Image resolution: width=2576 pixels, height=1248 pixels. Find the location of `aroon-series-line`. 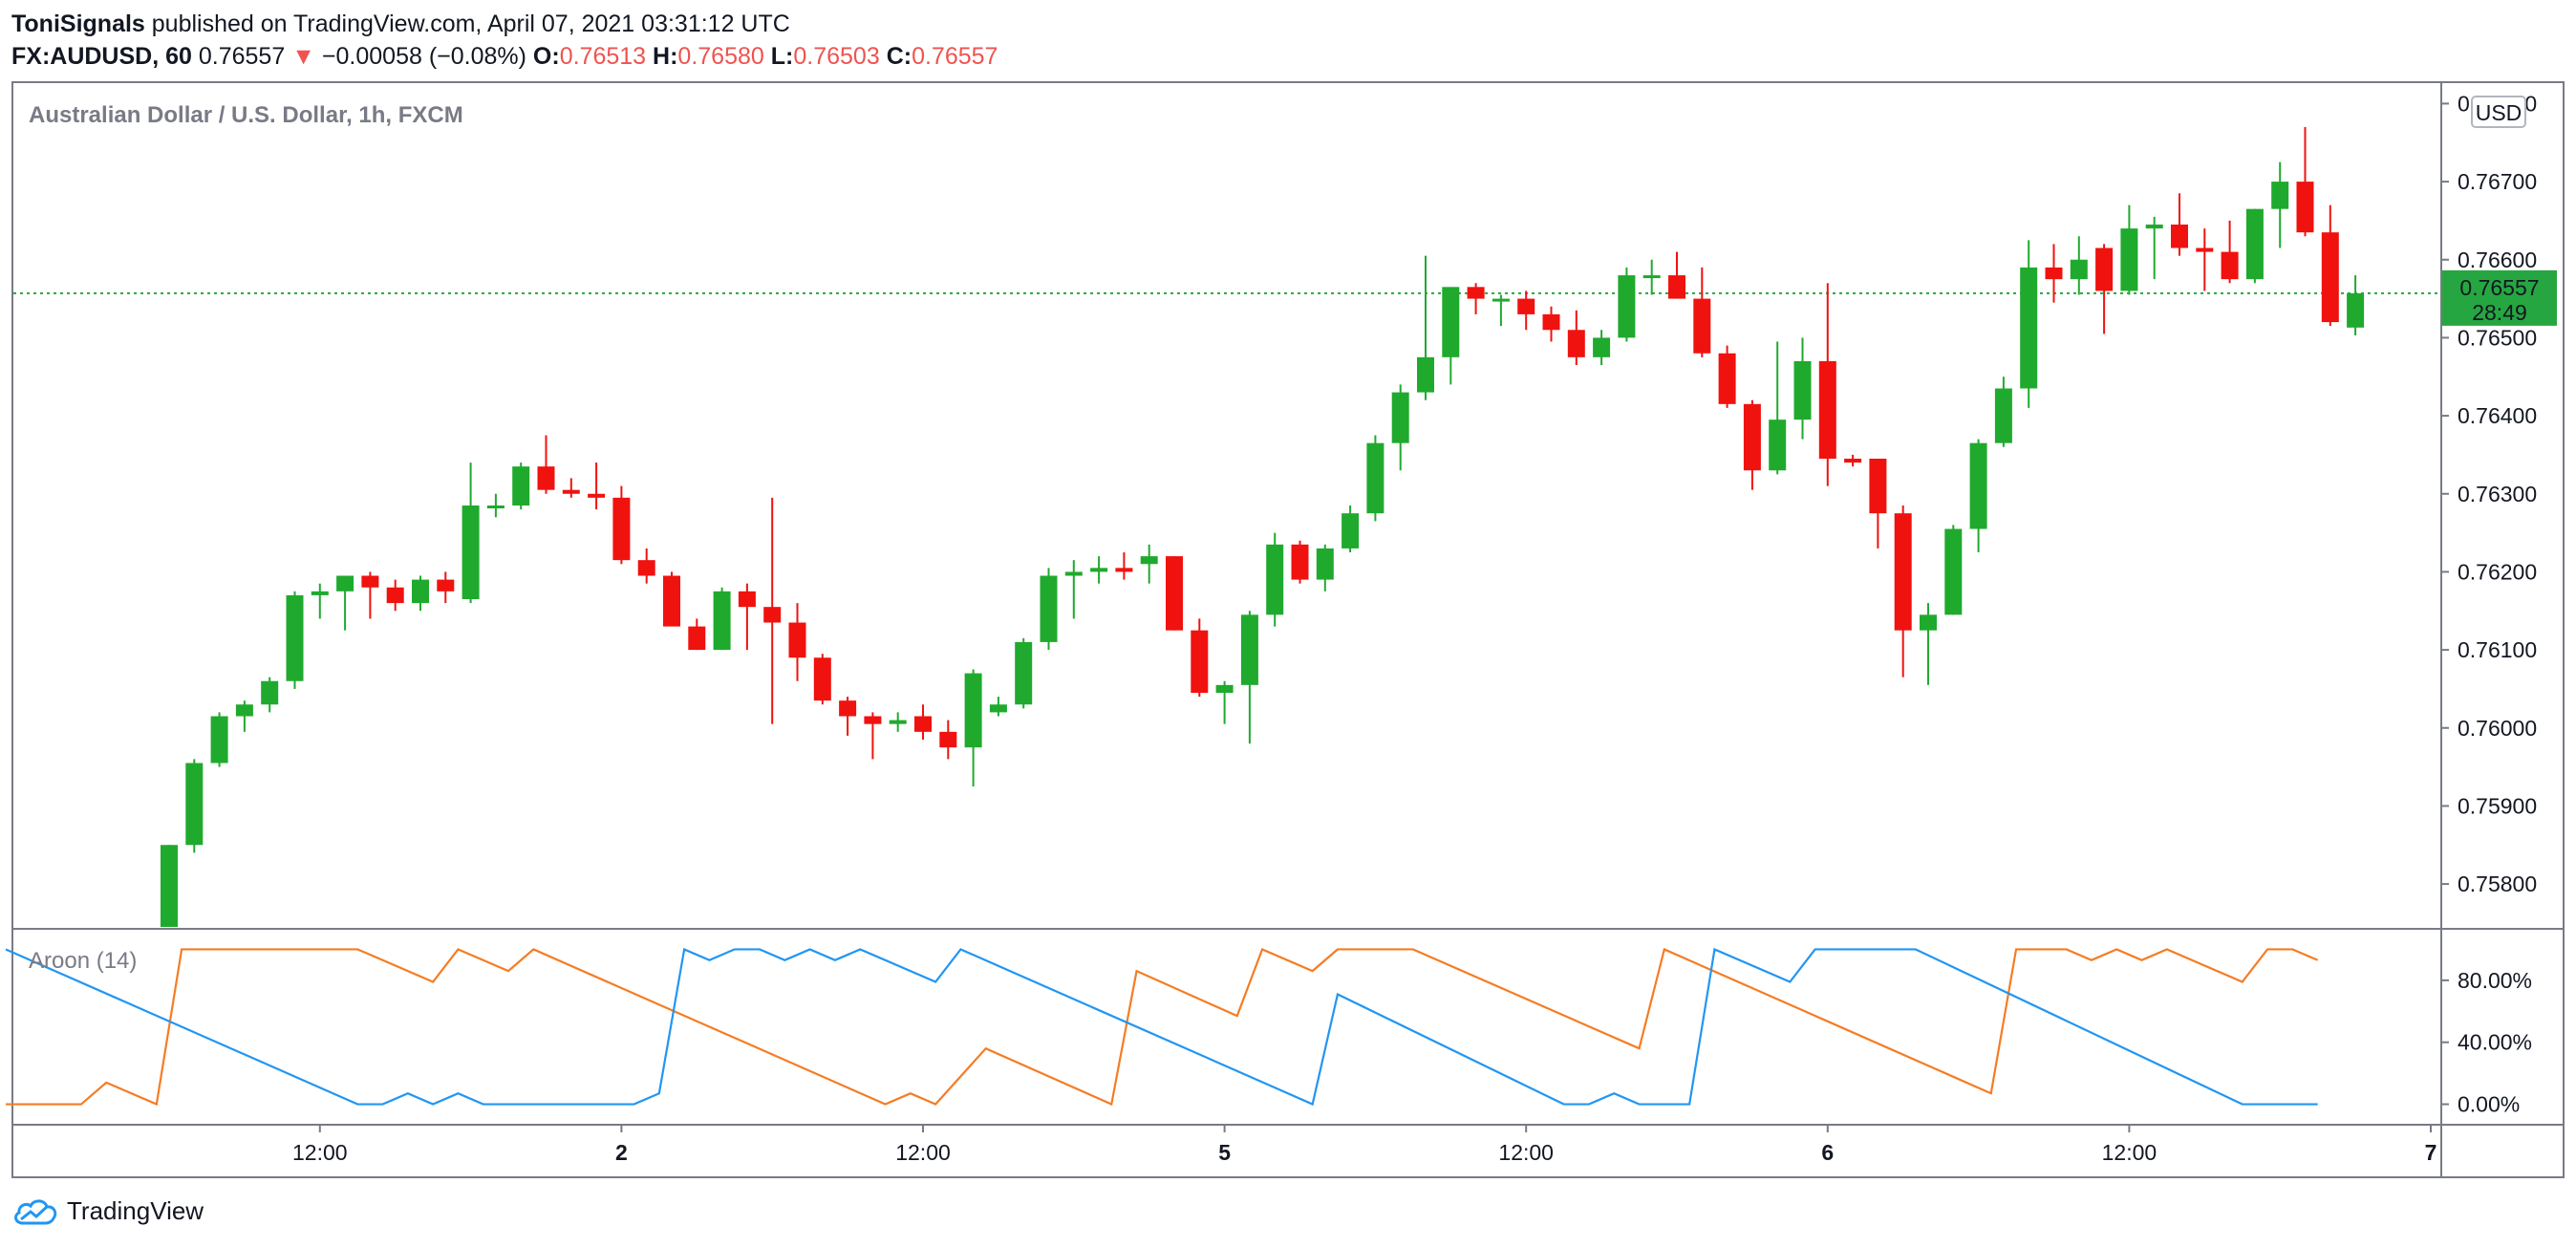

aroon-series-line is located at coordinates (1162, 1027).